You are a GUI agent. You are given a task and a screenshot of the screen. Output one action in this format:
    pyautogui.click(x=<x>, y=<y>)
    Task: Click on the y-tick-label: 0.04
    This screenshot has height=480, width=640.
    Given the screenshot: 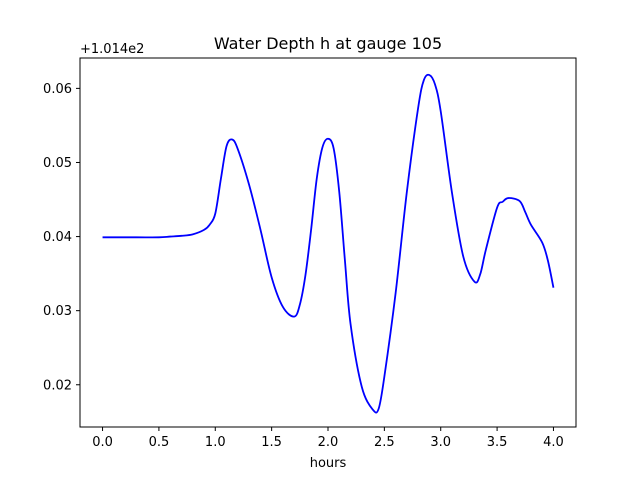 What is the action you would take?
    pyautogui.click(x=57, y=237)
    